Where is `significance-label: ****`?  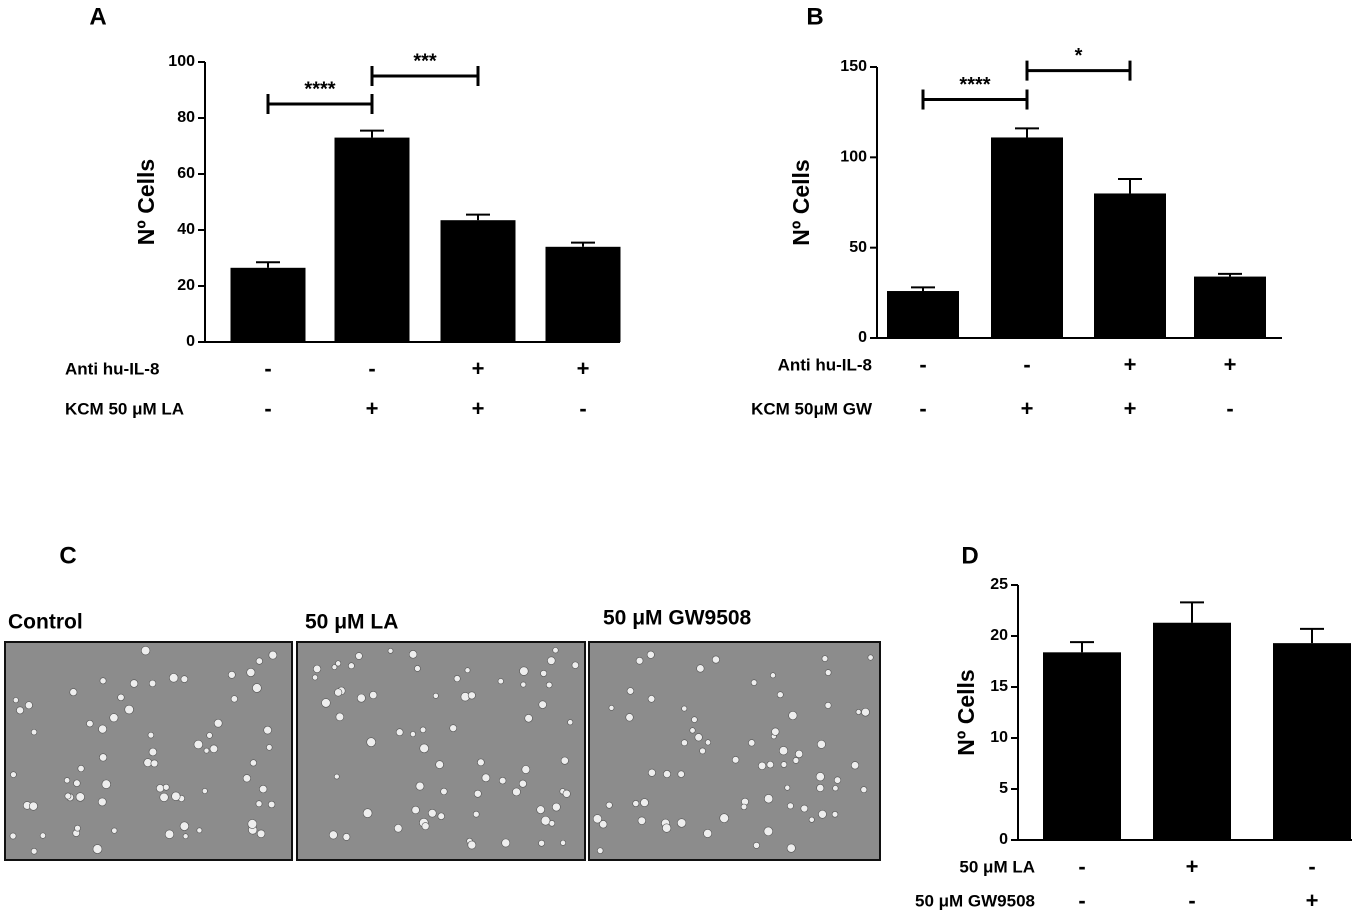 significance-label: **** is located at coordinates (319, 89).